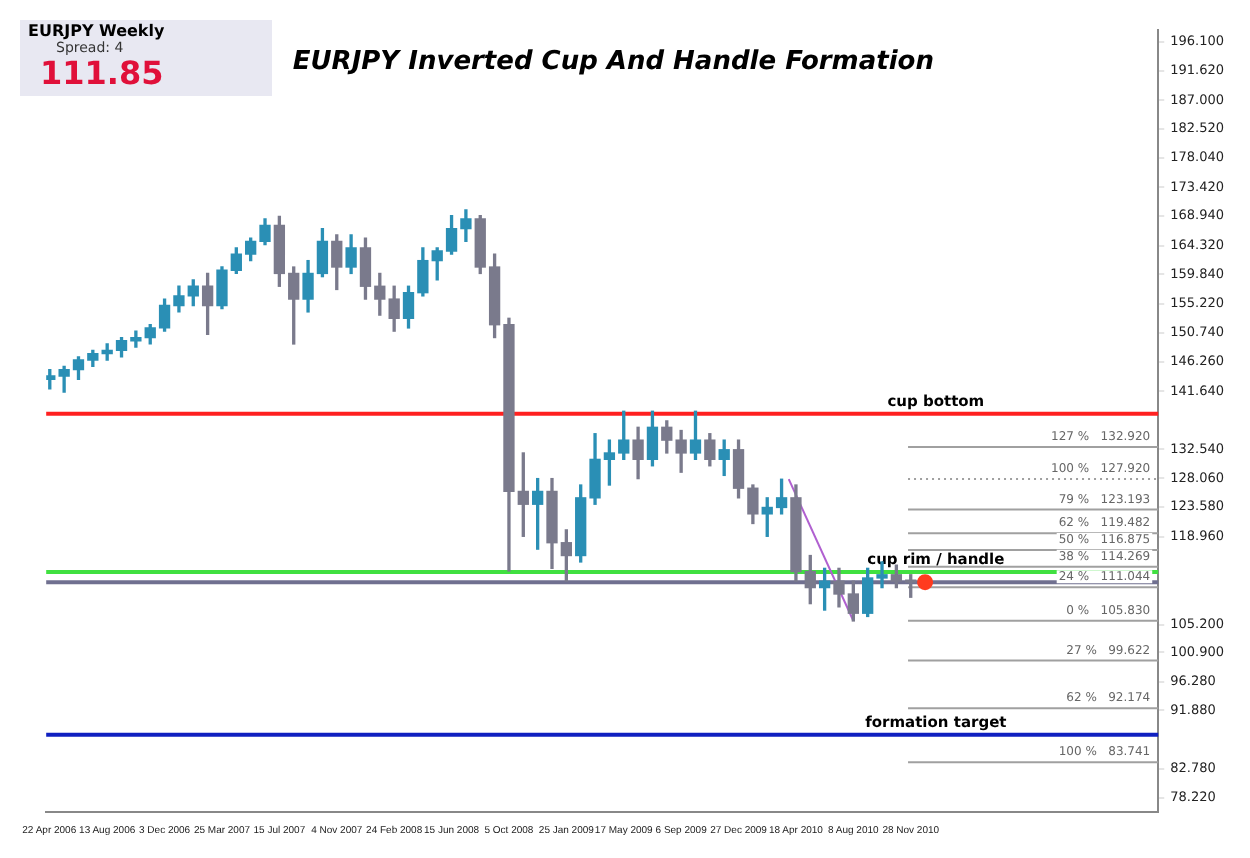  I want to click on text: EURJPY Inverted Cup And Handle Formation, so click(613, 61).